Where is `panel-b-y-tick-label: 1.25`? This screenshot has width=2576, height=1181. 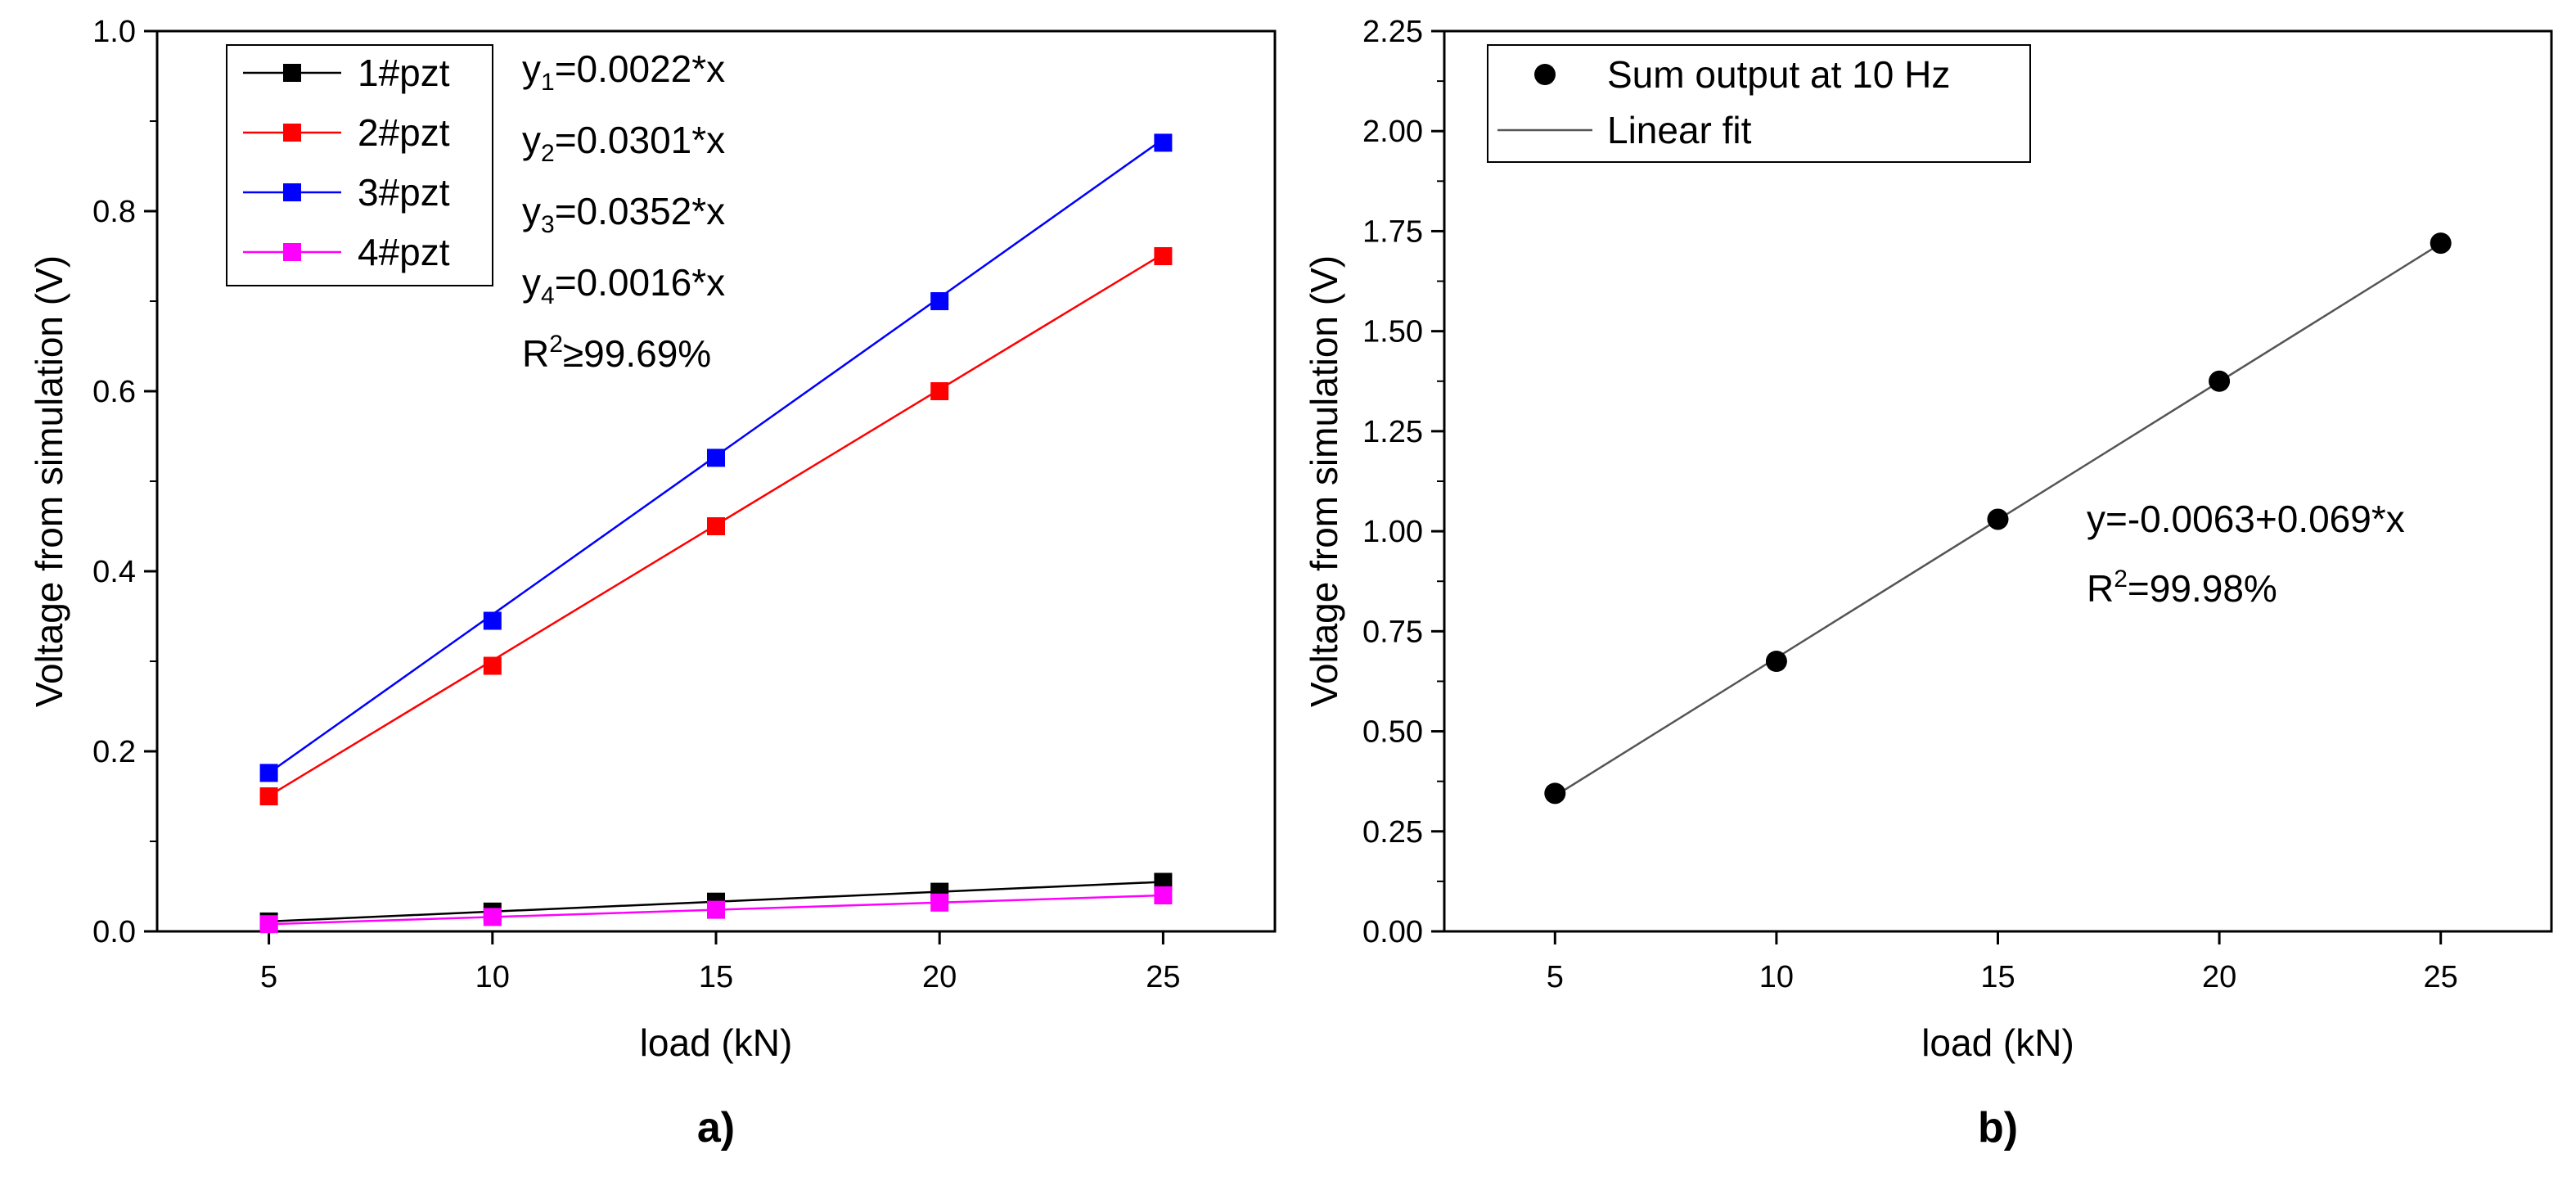
panel-b-y-tick-label: 1.25 is located at coordinates (1393, 432).